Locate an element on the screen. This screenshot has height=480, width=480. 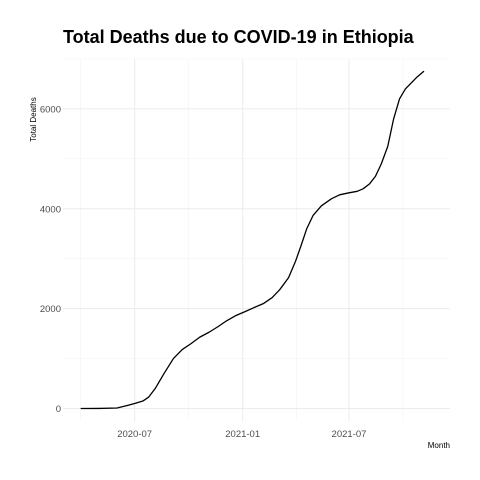
chart-title: Total Deaths due to COVID-19 in Ethiopia is located at coordinates (239, 37).